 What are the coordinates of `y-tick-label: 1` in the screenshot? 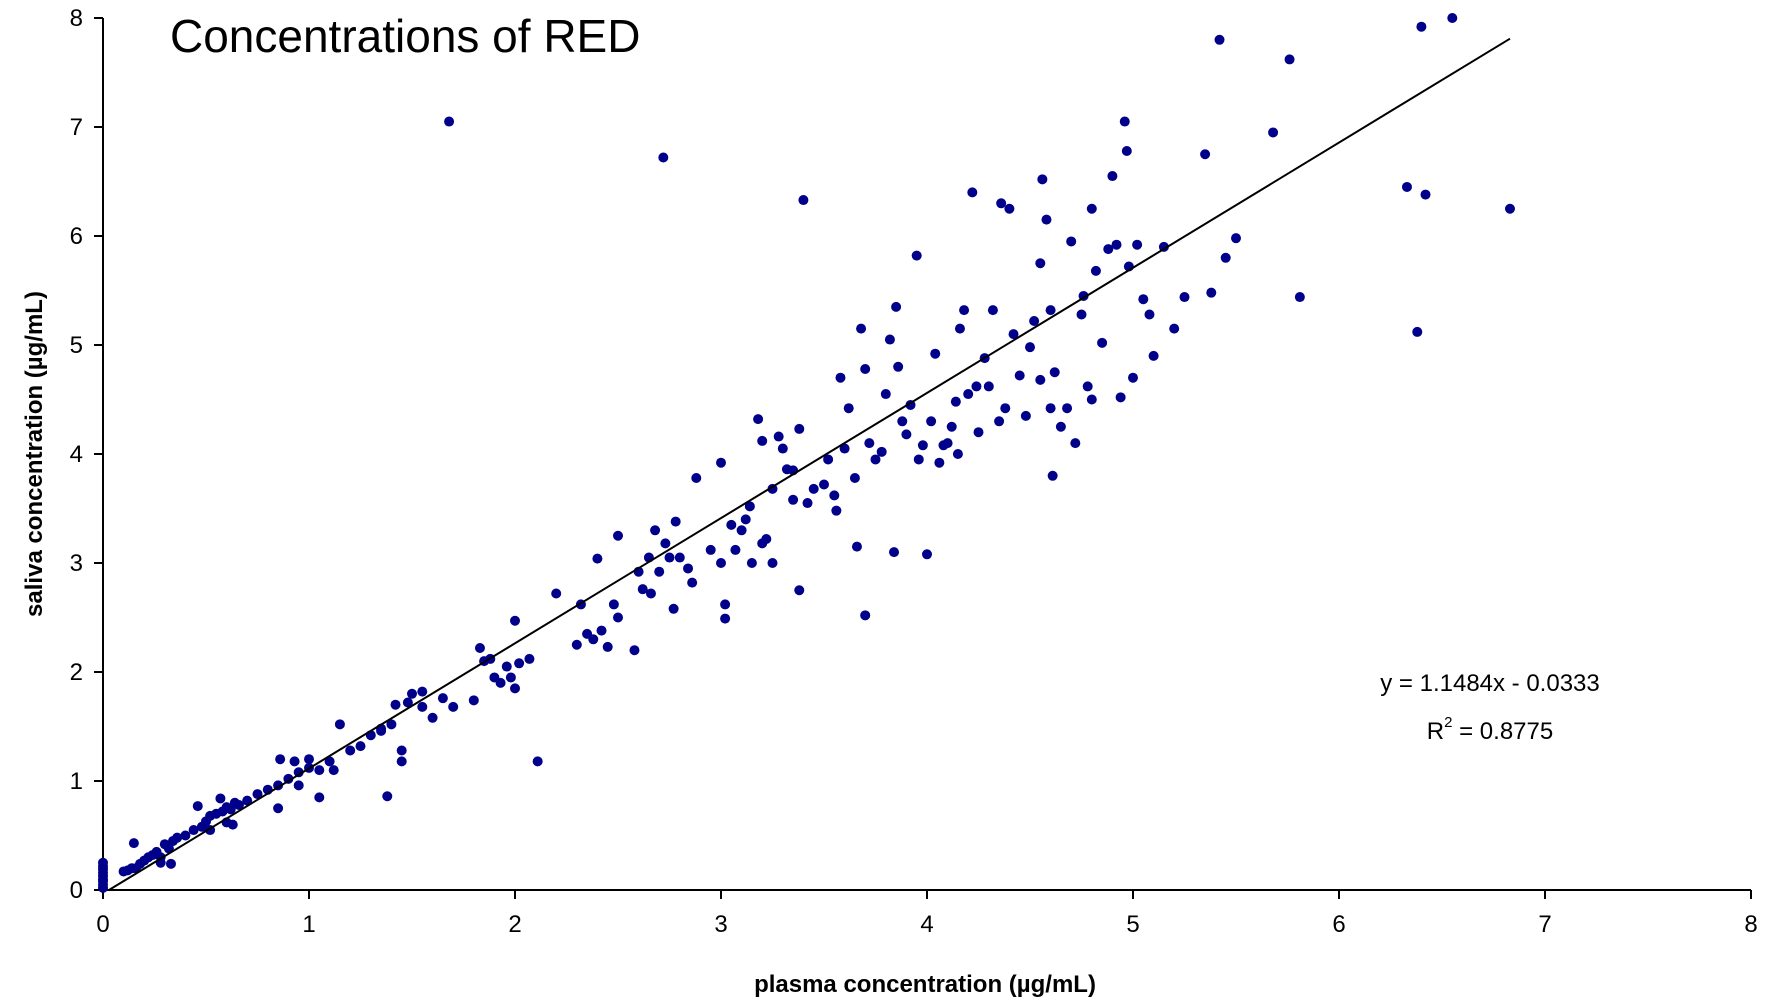 It's located at (76, 781).